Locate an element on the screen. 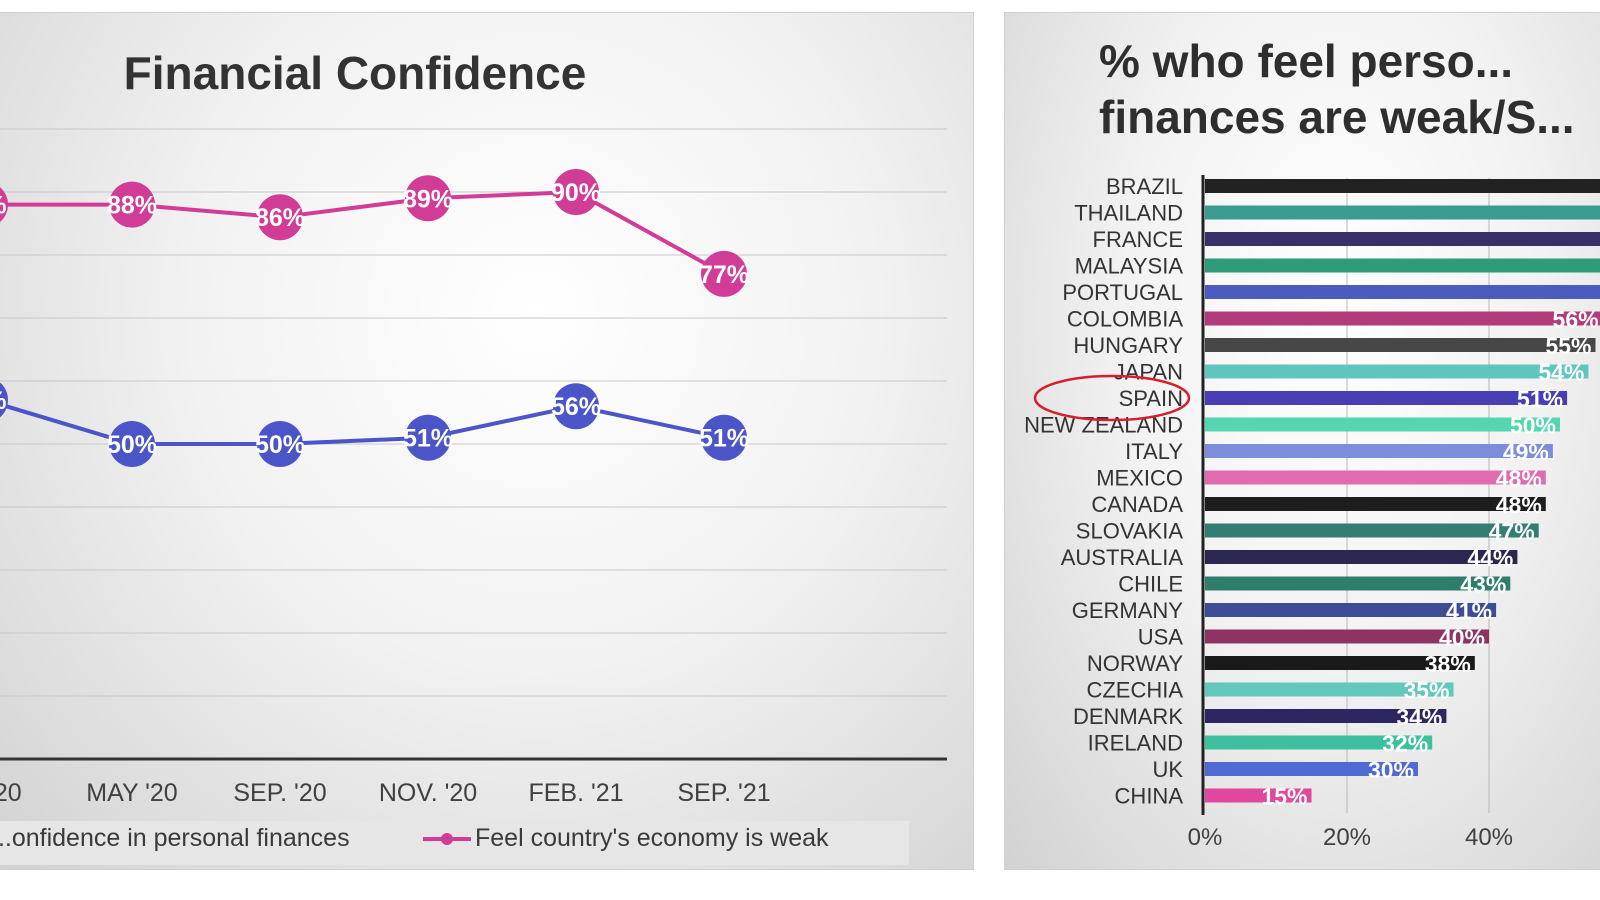  data-label: 32% is located at coordinates (1405, 744).